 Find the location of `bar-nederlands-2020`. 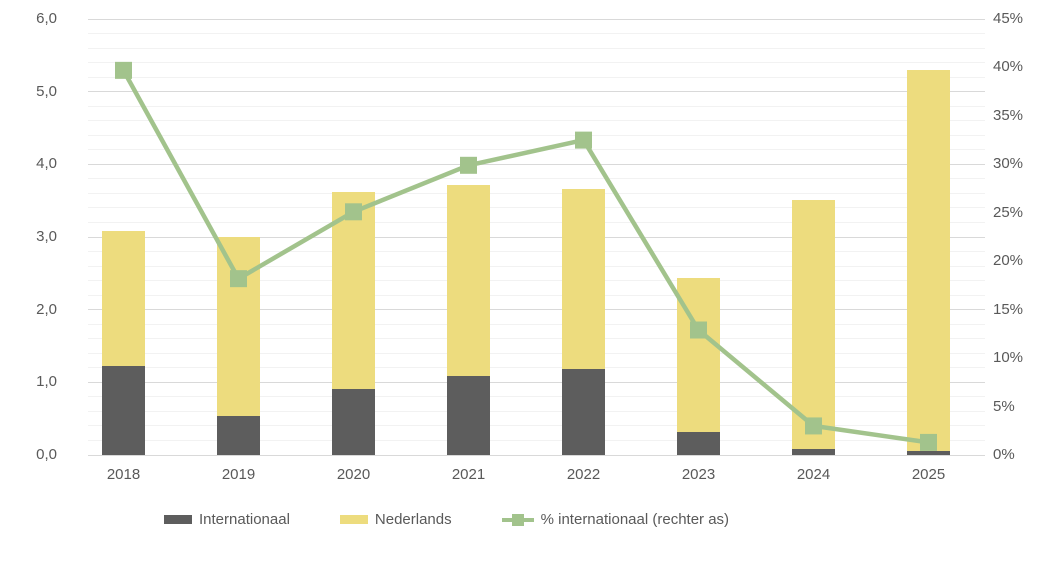

bar-nederlands-2020 is located at coordinates (353, 290).